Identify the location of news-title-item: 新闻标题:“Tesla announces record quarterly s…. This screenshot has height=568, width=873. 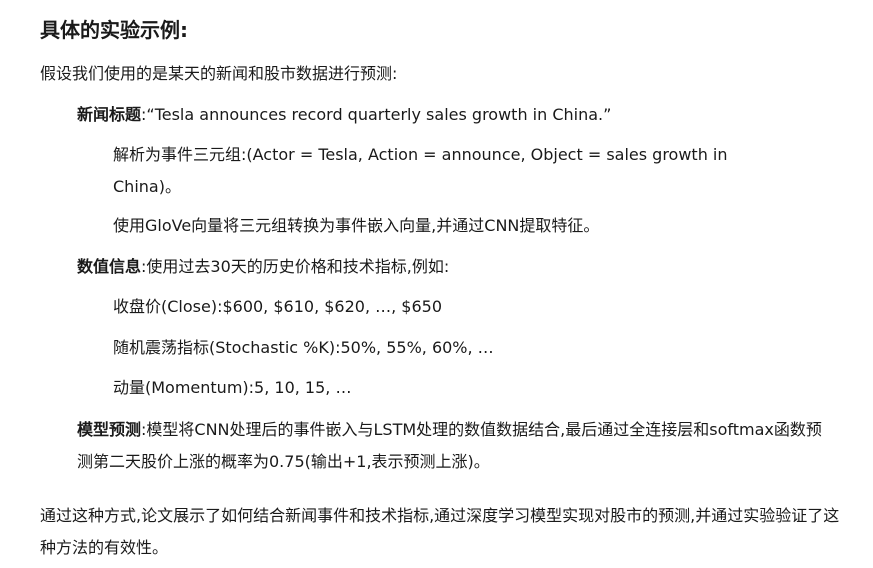
(344, 115).